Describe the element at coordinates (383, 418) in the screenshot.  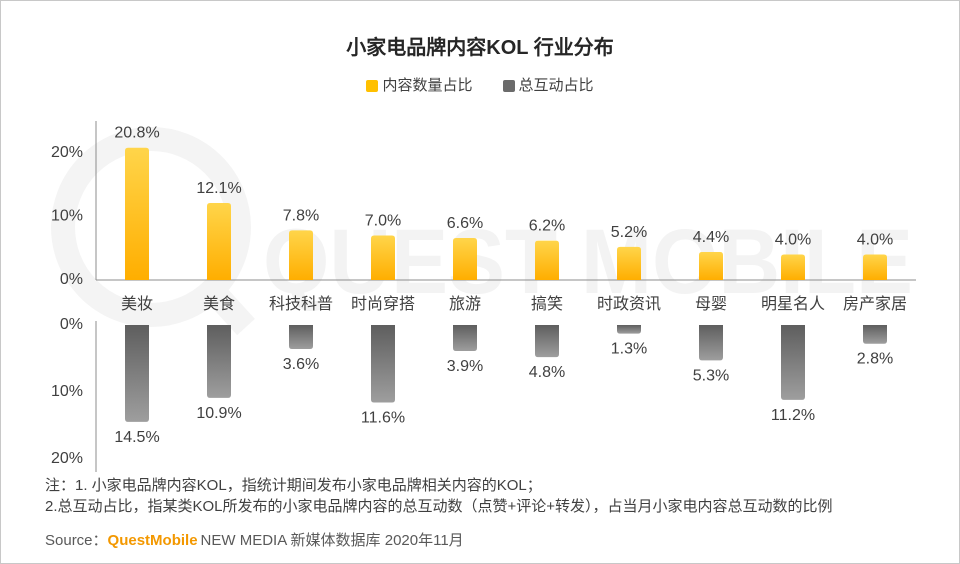
I see `interaction-share-value-label: 11.6%` at that location.